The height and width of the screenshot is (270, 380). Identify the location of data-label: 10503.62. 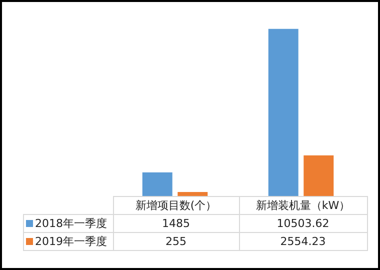
(303, 223).